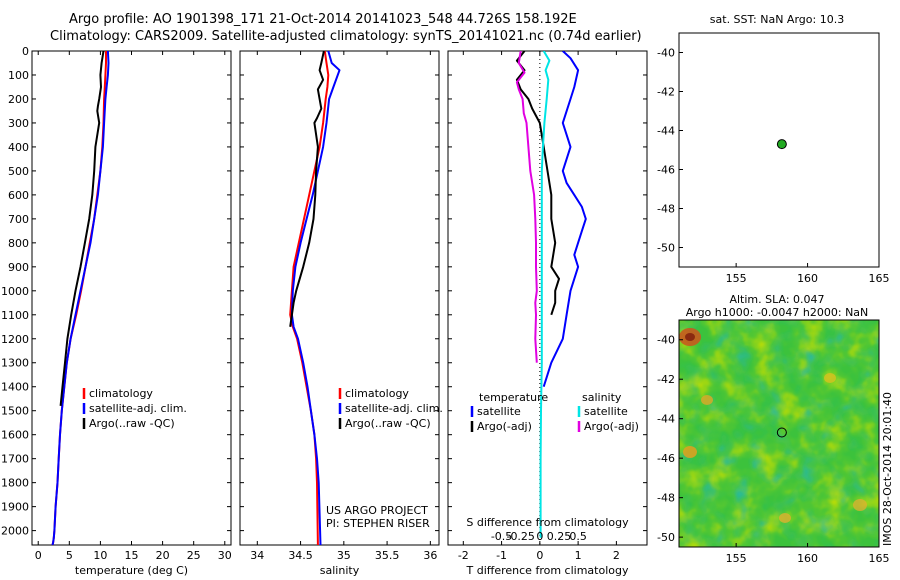 This screenshot has width=900, height=580. I want to click on y-tick-label: 1500, so click(15, 411).